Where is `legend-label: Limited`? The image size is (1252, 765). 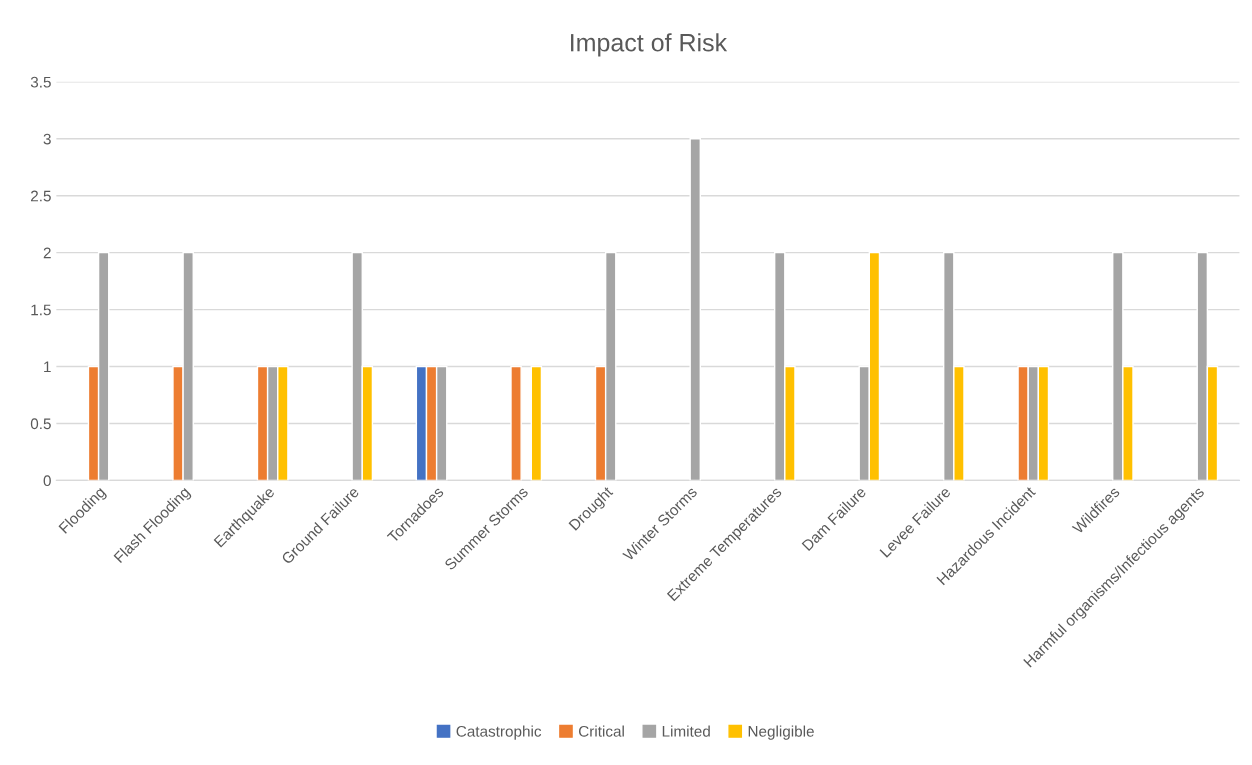 legend-label: Limited is located at coordinates (686, 731).